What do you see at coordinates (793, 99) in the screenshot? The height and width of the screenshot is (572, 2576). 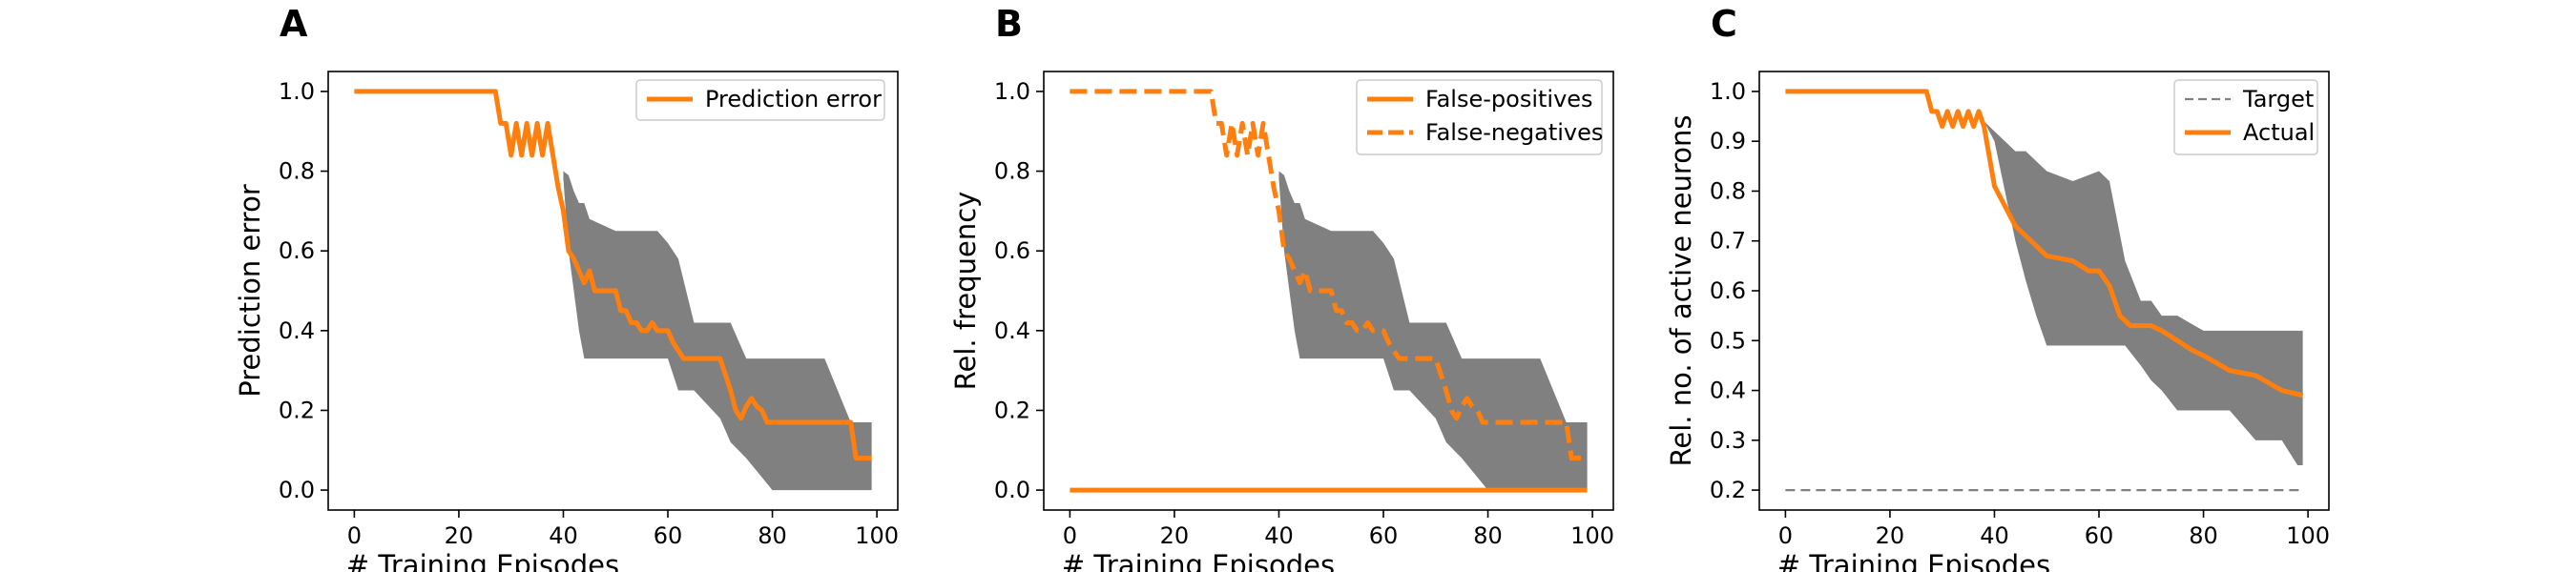 I see `legend-label: Prediction error` at bounding box center [793, 99].